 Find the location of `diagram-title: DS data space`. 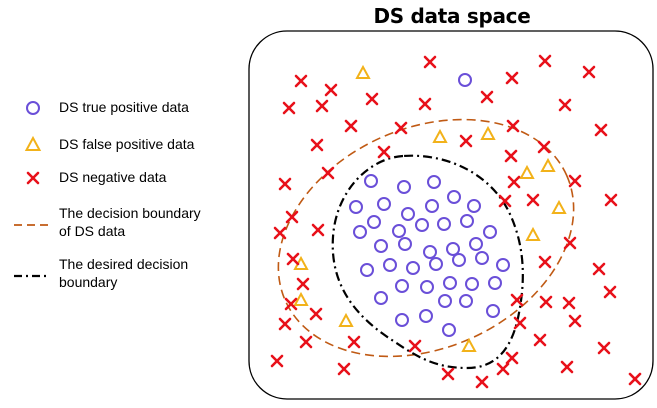

diagram-title: DS data space is located at coordinates (452, 16).